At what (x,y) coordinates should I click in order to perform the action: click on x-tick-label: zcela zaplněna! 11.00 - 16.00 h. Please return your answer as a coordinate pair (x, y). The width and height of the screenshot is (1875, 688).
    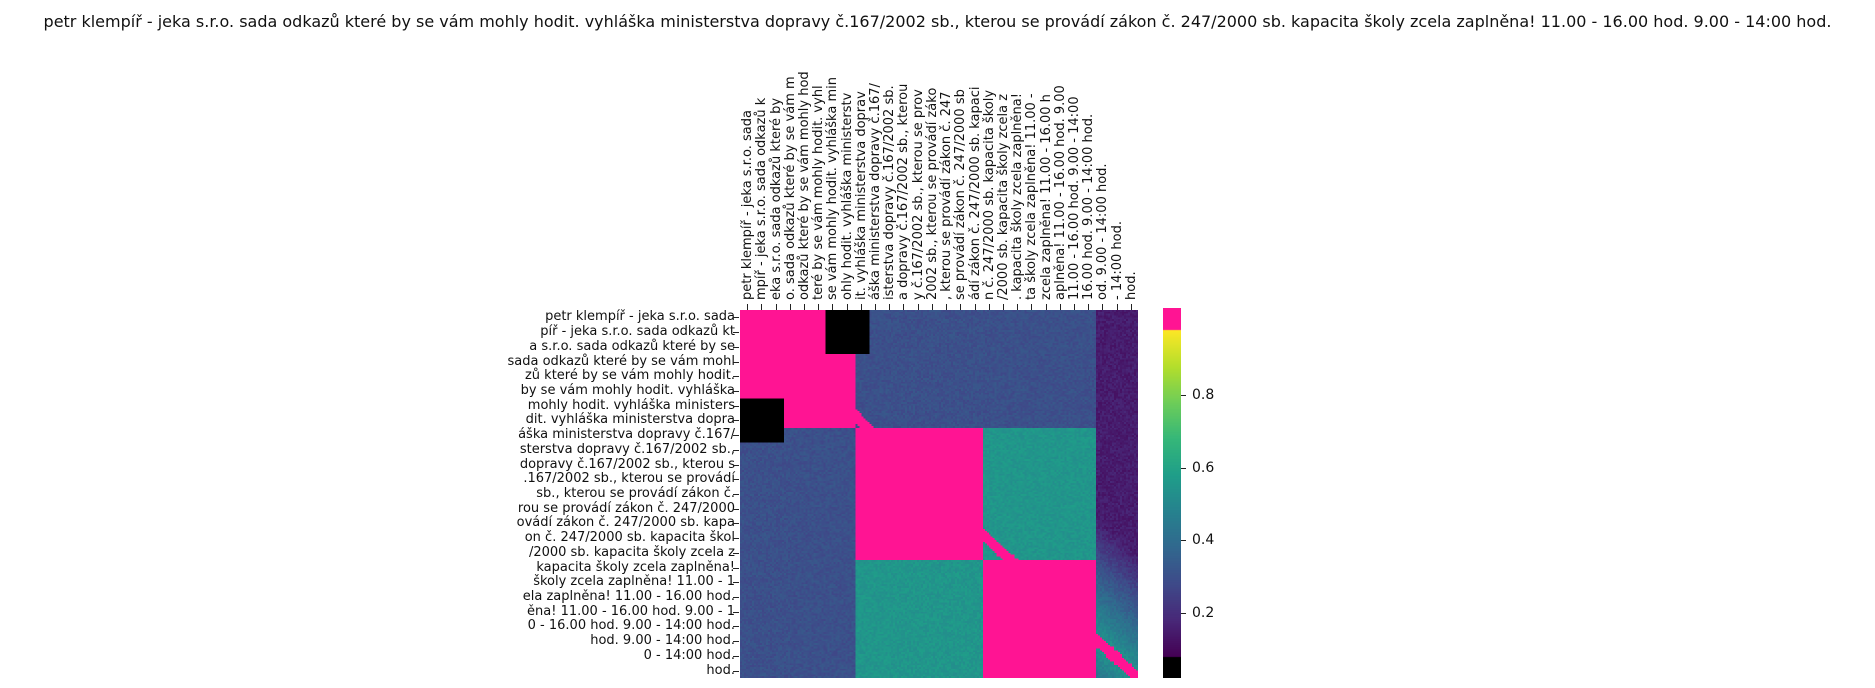
    Looking at the image, I should click on (1046, 197).